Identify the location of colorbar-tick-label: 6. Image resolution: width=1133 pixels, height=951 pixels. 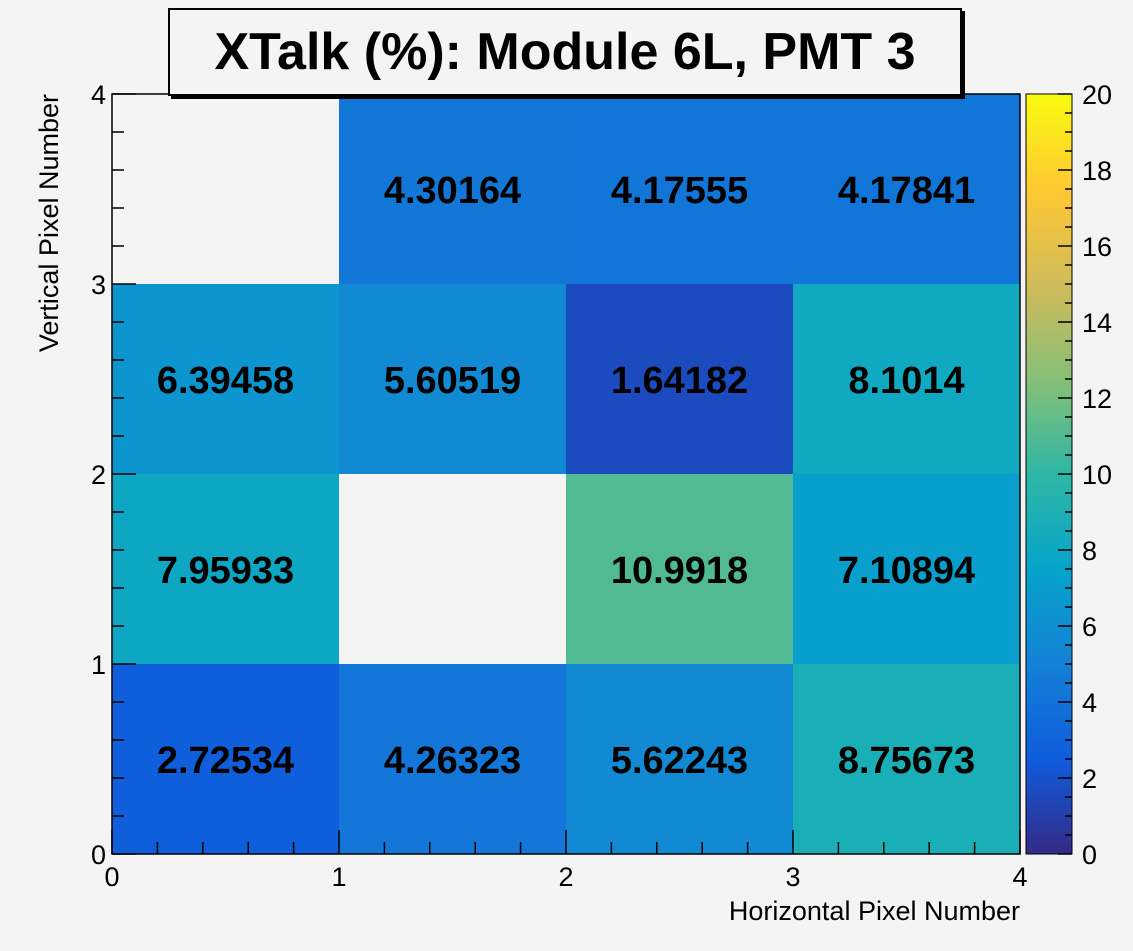
(1089, 627).